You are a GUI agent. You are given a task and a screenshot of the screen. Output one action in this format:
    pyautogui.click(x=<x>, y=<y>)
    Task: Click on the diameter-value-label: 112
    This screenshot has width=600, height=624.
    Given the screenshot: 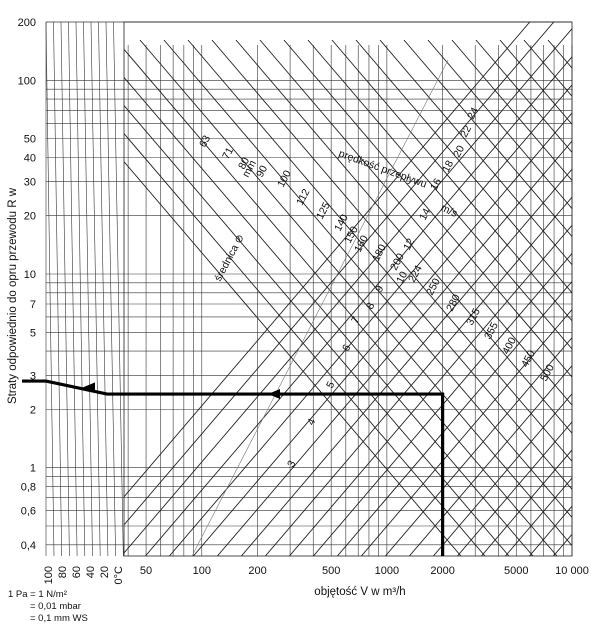 What is the action you would take?
    pyautogui.click(x=303, y=197)
    